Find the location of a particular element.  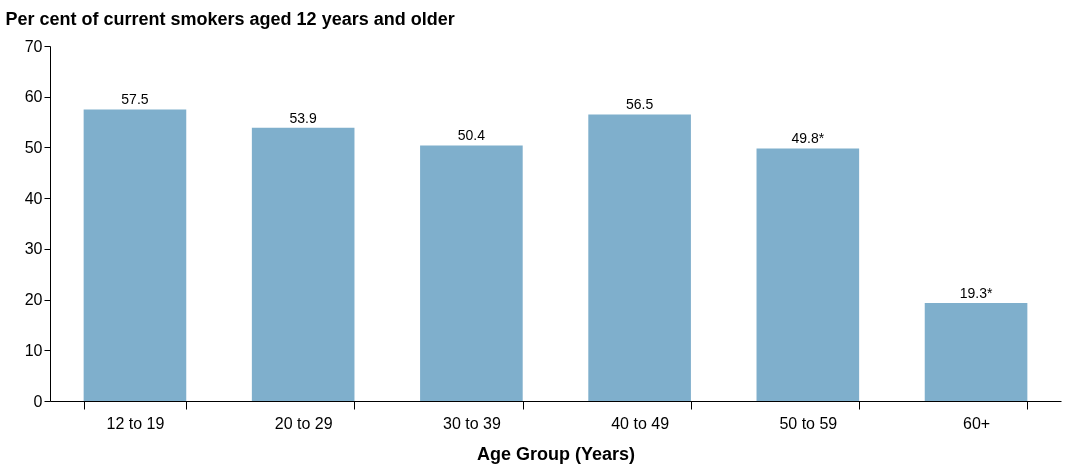

y-tick-label: 50 is located at coordinates (33, 147).